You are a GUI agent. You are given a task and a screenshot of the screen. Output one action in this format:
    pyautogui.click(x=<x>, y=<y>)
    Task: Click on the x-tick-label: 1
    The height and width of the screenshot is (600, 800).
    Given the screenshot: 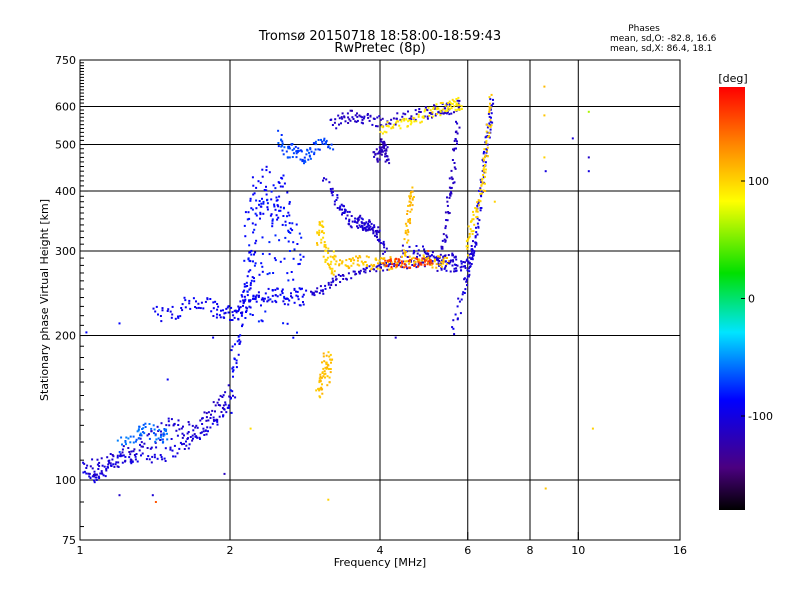 What is the action you would take?
    pyautogui.click(x=80, y=550)
    